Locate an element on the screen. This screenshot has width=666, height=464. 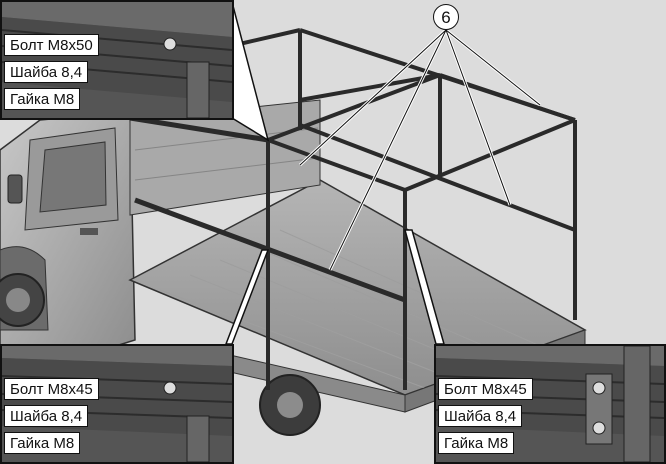
frame-post is located at coordinates (637, 404).